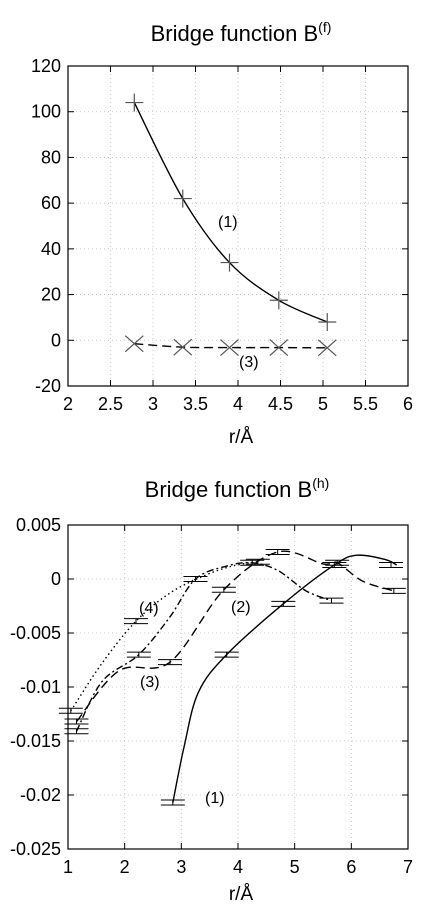 The height and width of the screenshot is (909, 421). I want to click on curve-label-f-3: (3), so click(249, 362).